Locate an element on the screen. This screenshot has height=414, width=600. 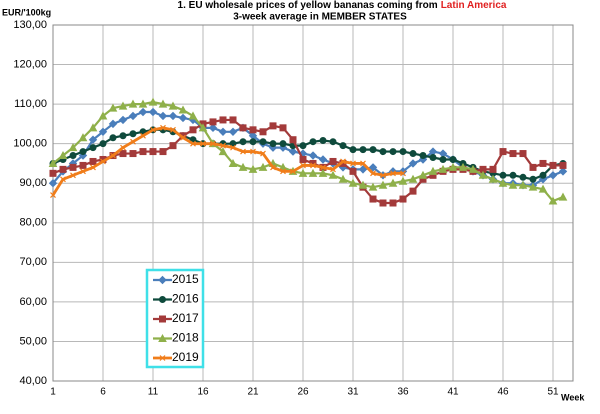
x-tick-label: 6 is located at coordinates (103, 392).